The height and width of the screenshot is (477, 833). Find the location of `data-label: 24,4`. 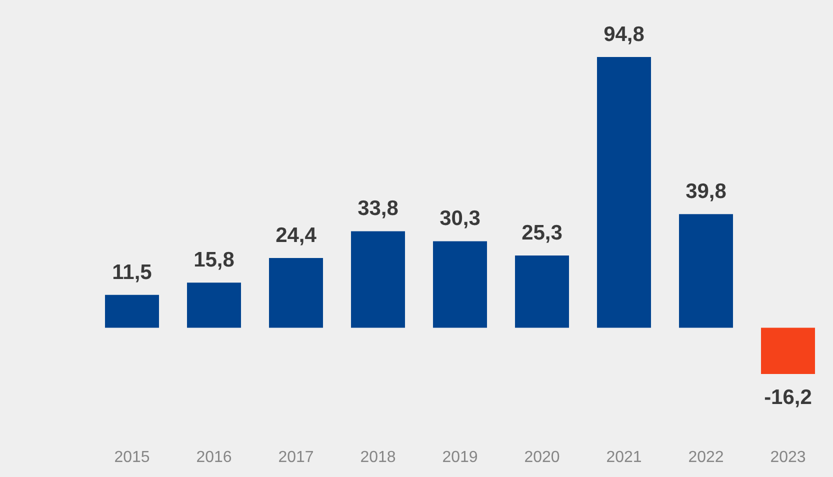

data-label: 24,4 is located at coordinates (296, 236).